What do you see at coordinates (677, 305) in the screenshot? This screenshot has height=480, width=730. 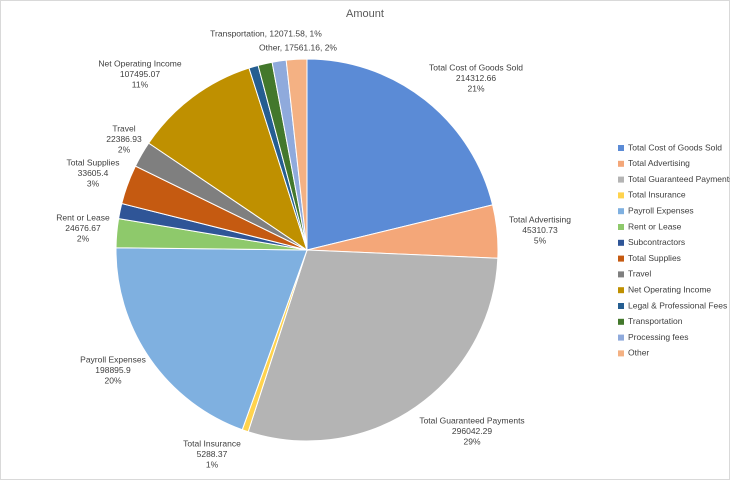 I see `legend-label: Legal & Professional Fees` at bounding box center [677, 305].